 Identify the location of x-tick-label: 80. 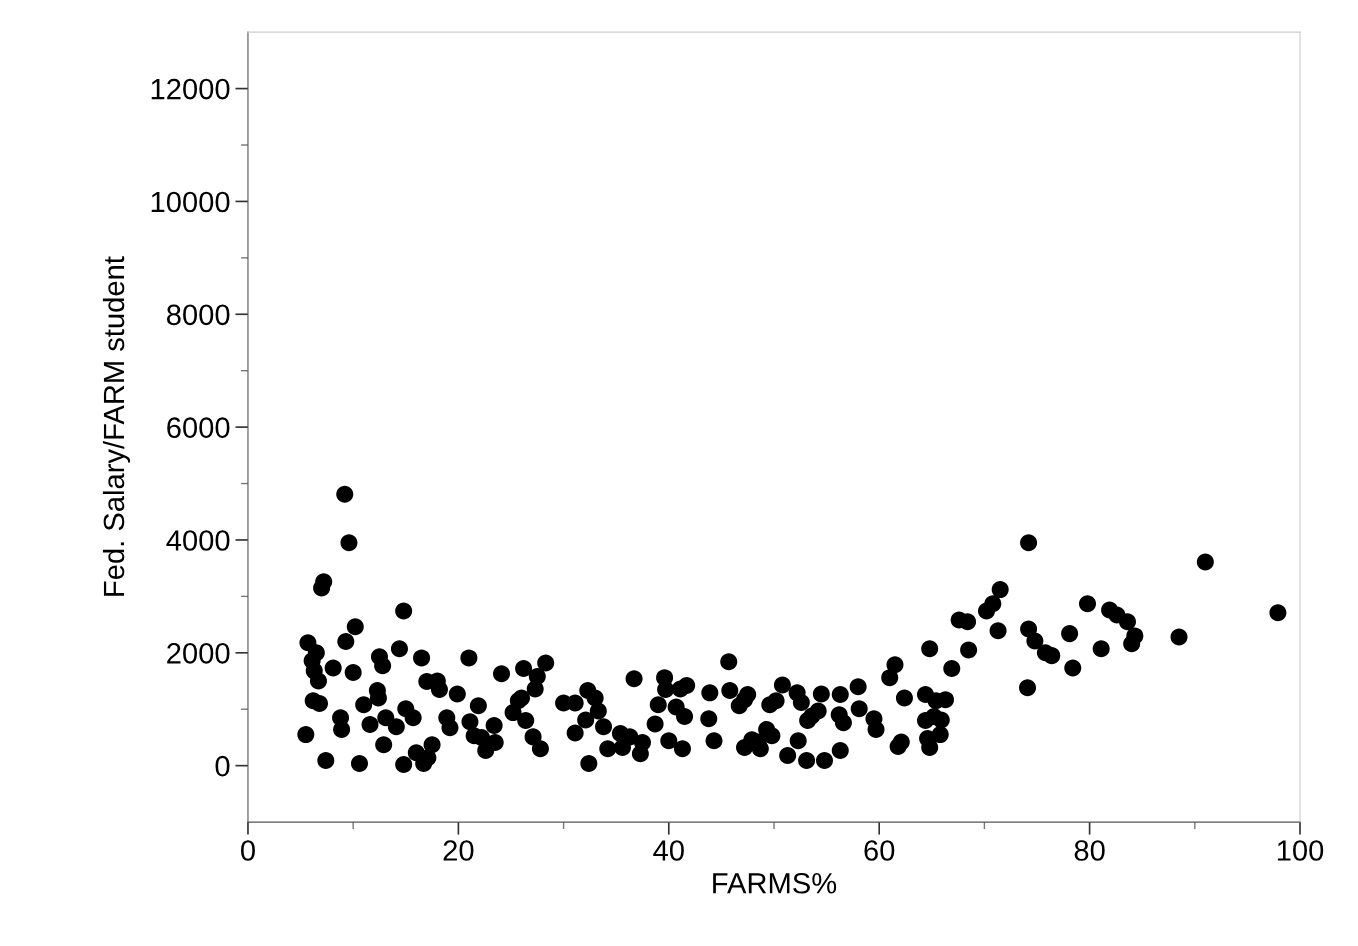
(1089, 850).